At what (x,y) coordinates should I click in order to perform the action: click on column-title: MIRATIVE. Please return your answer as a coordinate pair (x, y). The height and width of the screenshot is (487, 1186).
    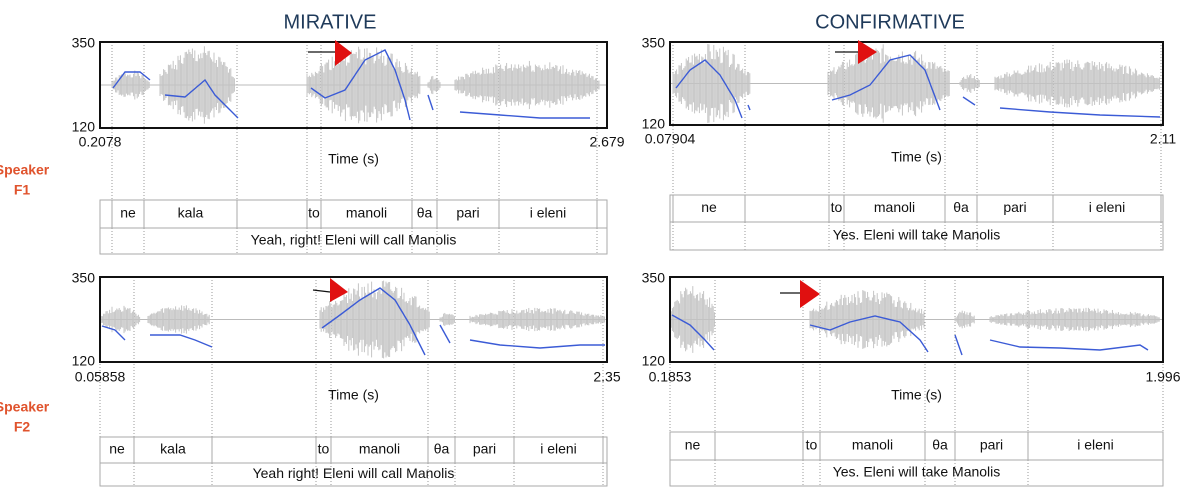
    Looking at the image, I should click on (330, 22).